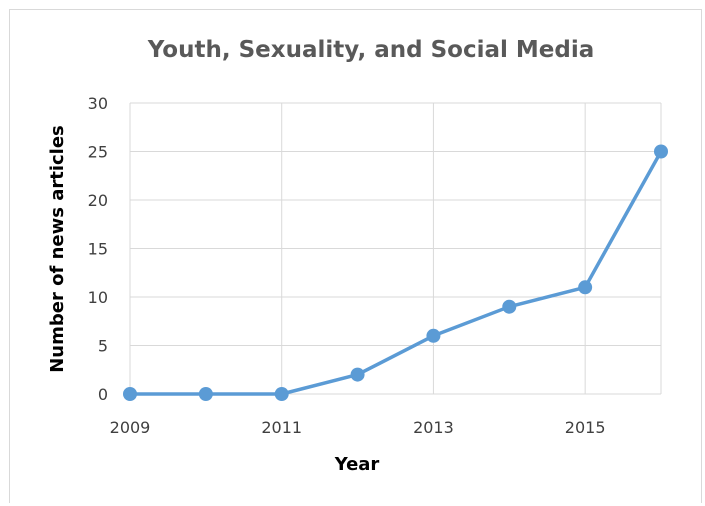 The height and width of the screenshot is (506, 705). Describe the element at coordinates (98, 200) in the screenshot. I see `y-tick-label: 20` at that location.